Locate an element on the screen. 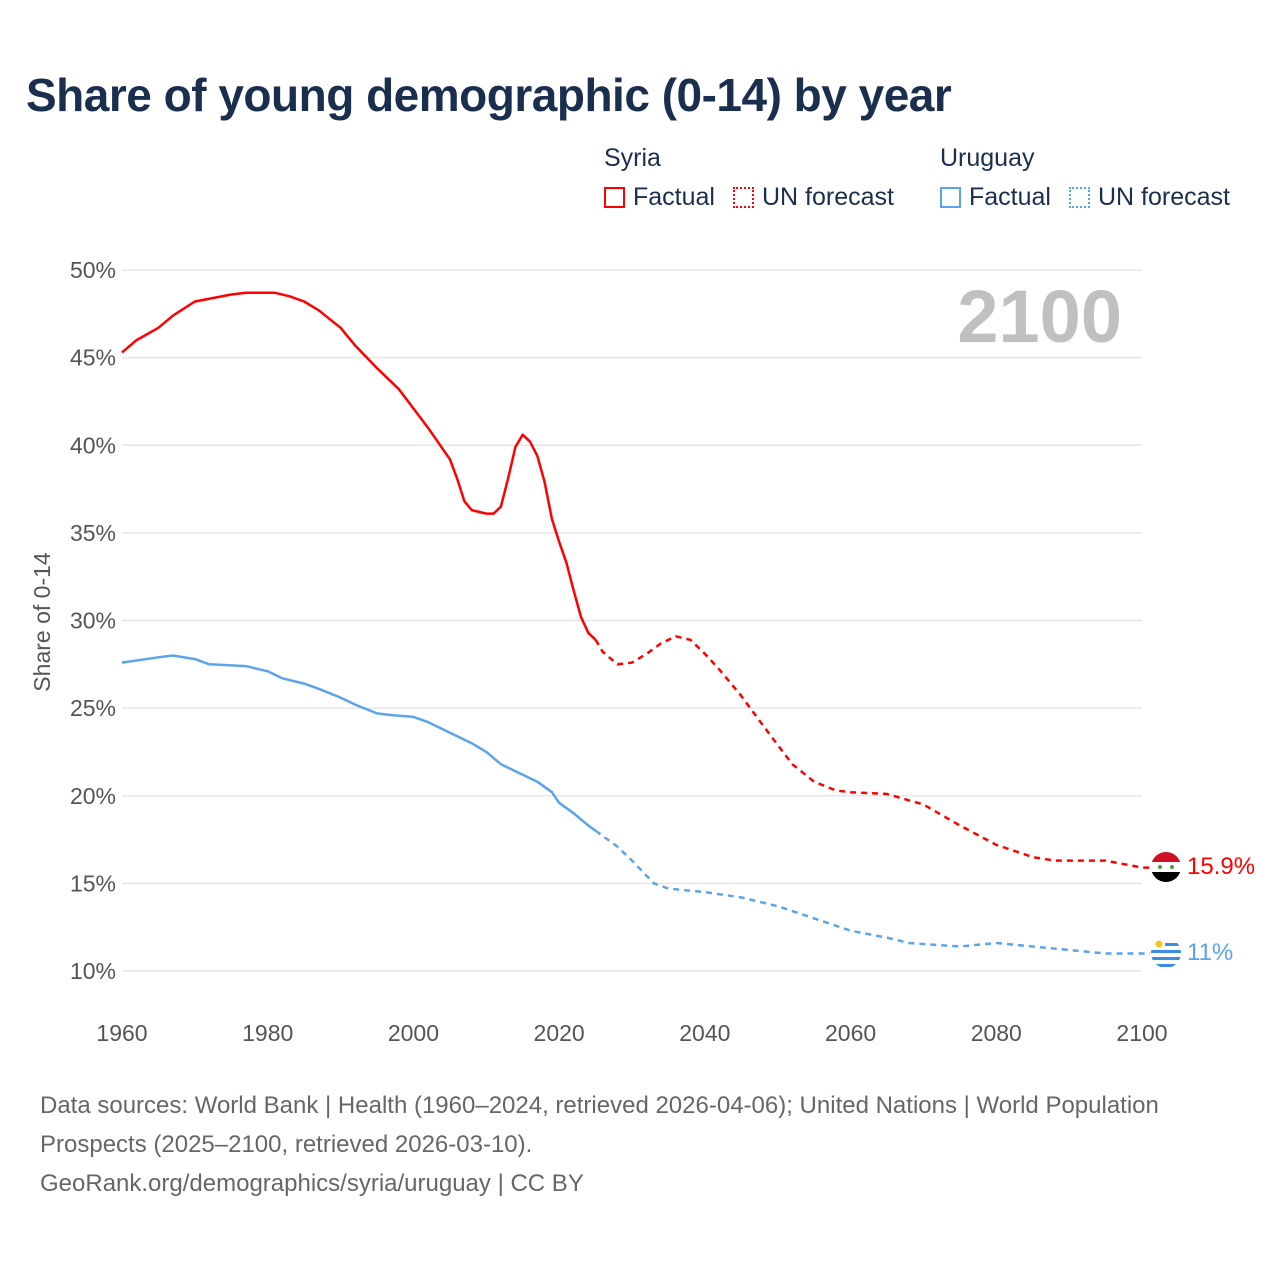 The width and height of the screenshot is (1280, 1280). syria-factual-line is located at coordinates (359, 466).